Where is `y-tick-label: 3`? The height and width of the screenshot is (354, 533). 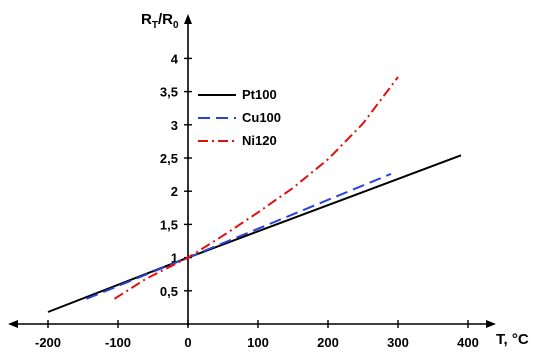
y-tick-label: 3 is located at coordinates (174, 125).